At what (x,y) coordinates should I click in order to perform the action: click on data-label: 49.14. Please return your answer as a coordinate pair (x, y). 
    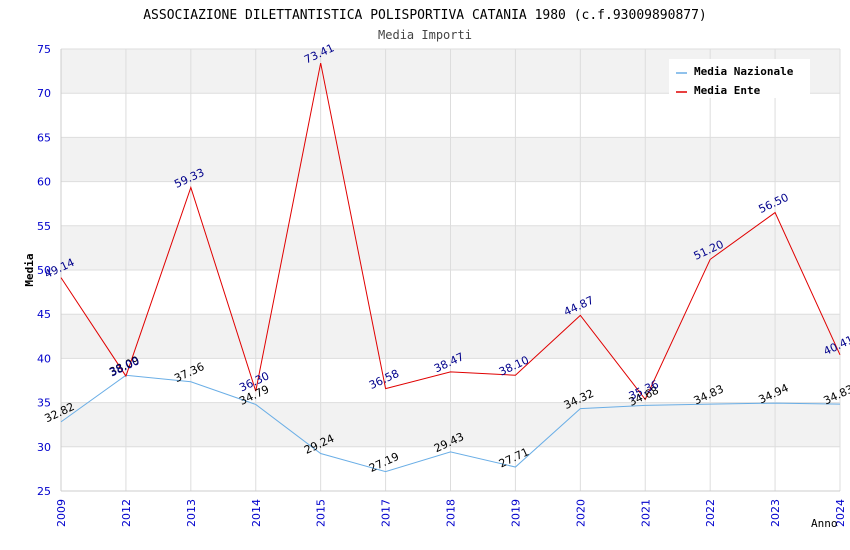
    Looking at the image, I should click on (59, 268).